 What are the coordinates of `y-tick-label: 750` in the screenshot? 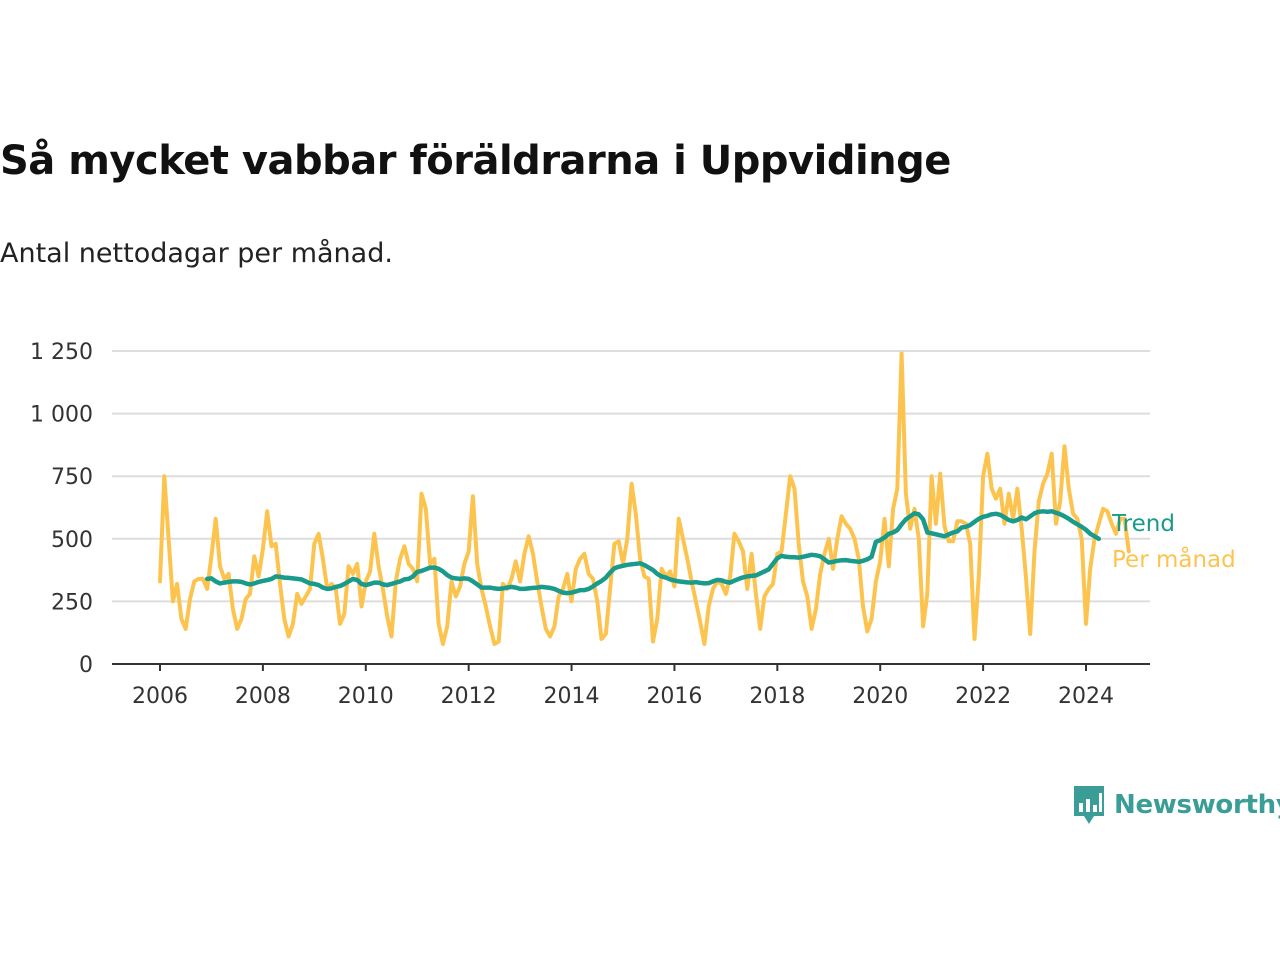 It's located at (72, 477).